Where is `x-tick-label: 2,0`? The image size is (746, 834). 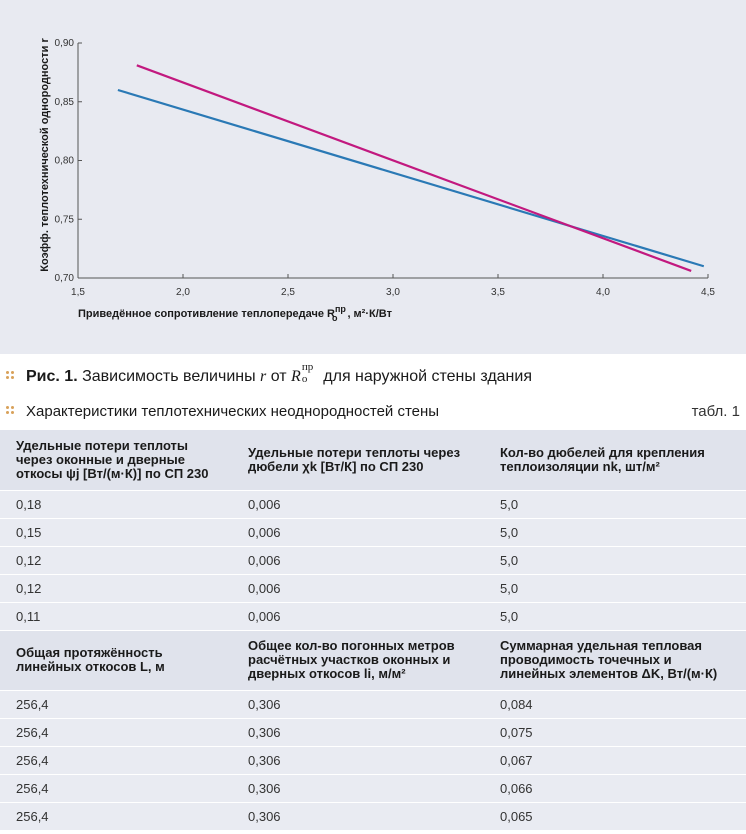
x-tick-label: 2,0 is located at coordinates (183, 292).